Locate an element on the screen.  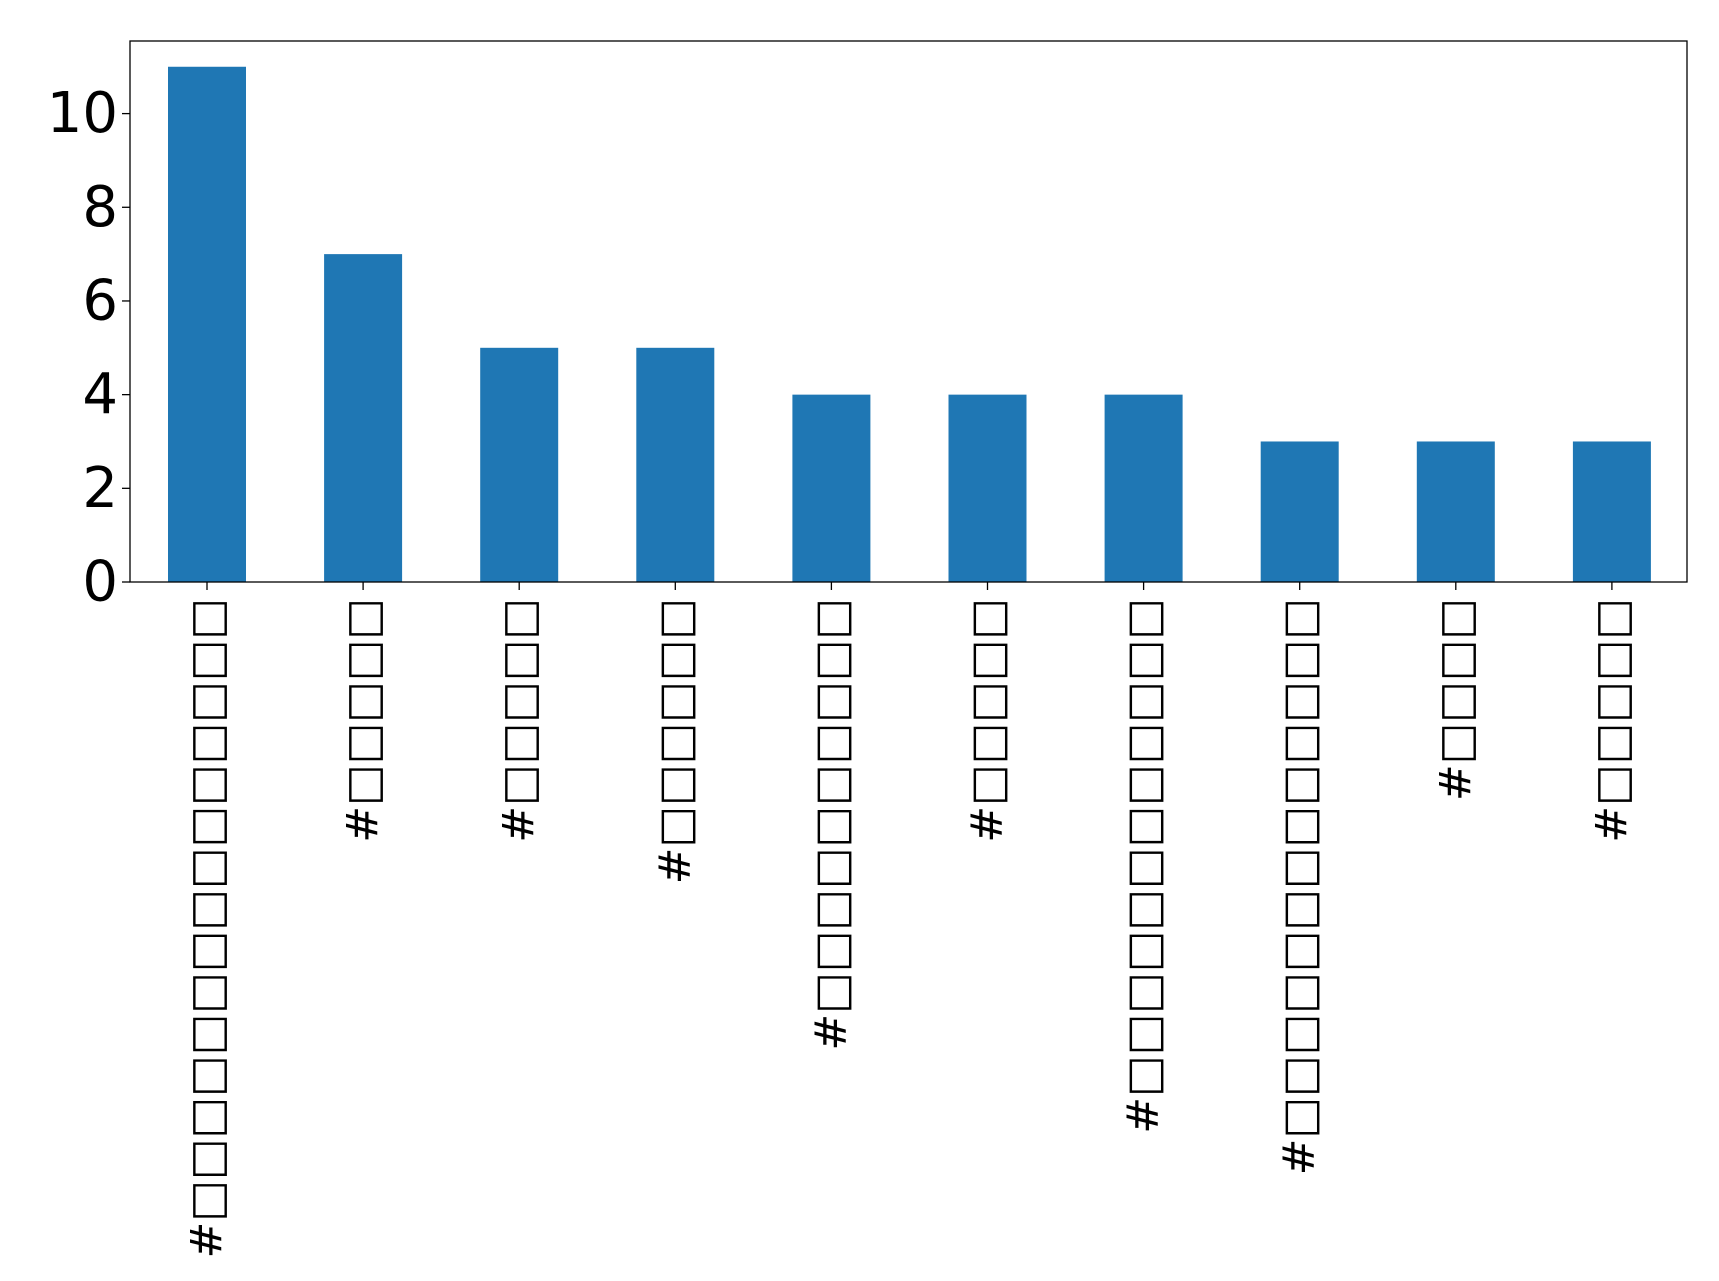
x-tick-label-2: #□□□□□ is located at coordinates (519, 720).